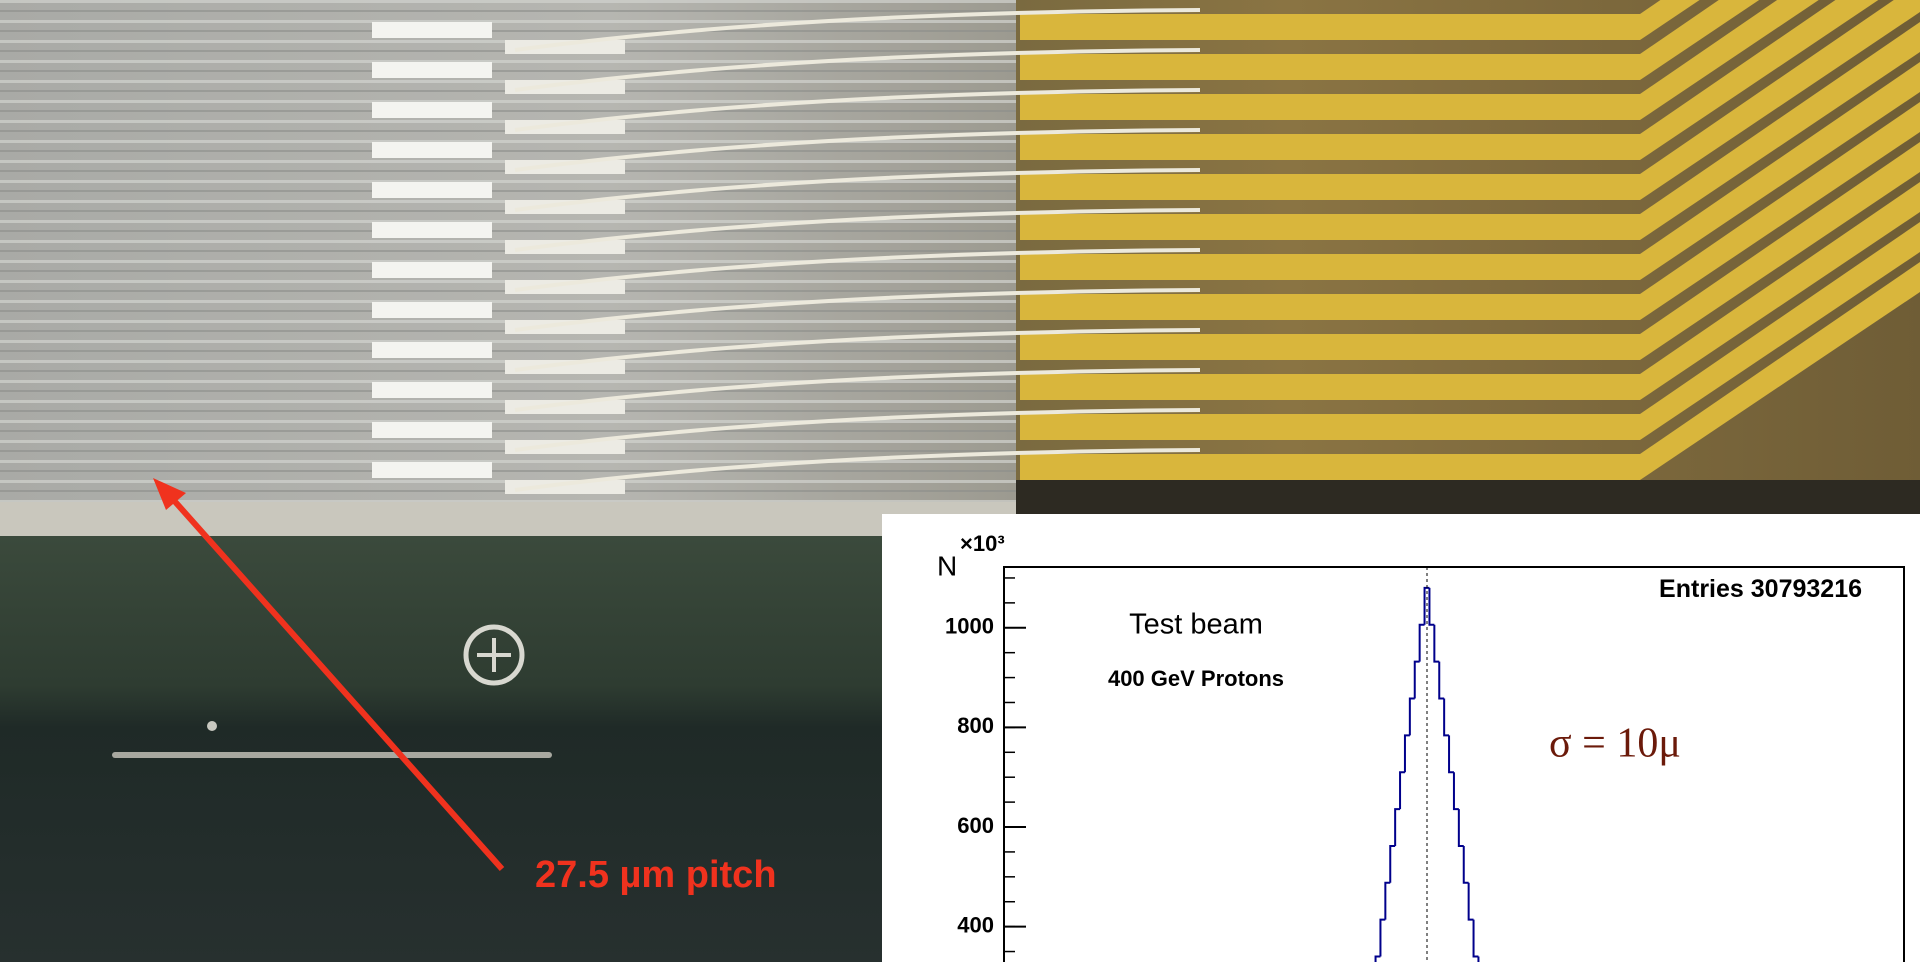 Image resolution: width=1920 pixels, height=962 pixels. What do you see at coordinates (336, 682) in the screenshot?
I see `arrow-shaft` at bounding box center [336, 682].